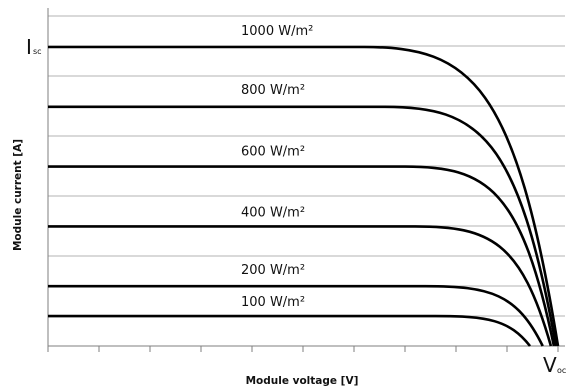 This screenshot has height=387, width=576. What do you see at coordinates (561, 370) in the screenshot?
I see `voc-subscript: oc` at bounding box center [561, 370].